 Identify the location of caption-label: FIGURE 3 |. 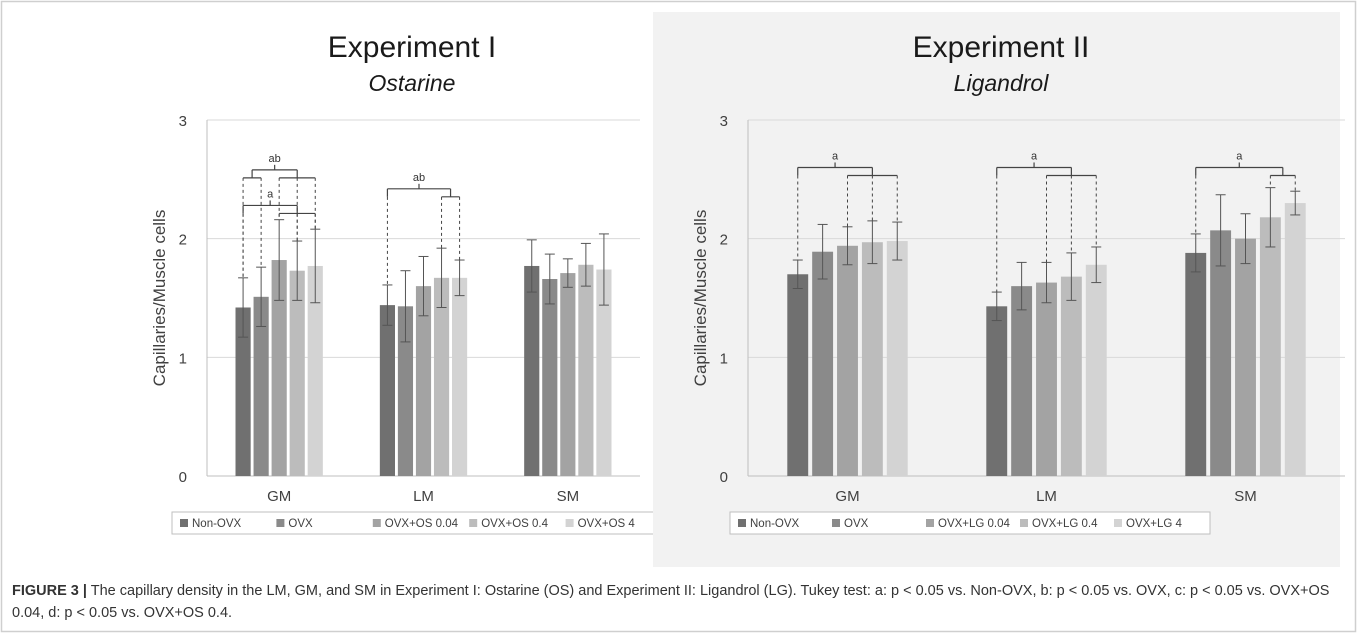
(49, 591).